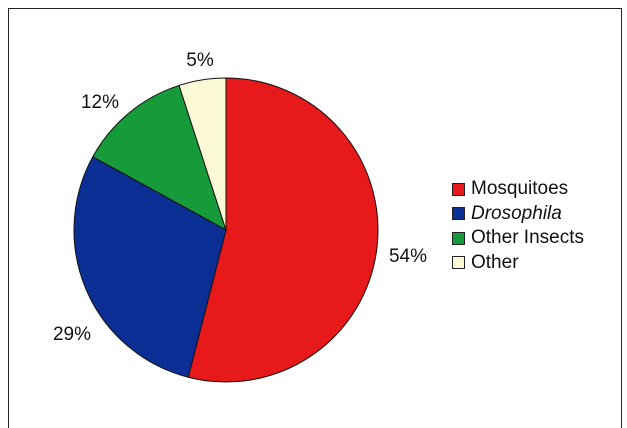  I want to click on pie-slice-drosophila, so click(150, 267).